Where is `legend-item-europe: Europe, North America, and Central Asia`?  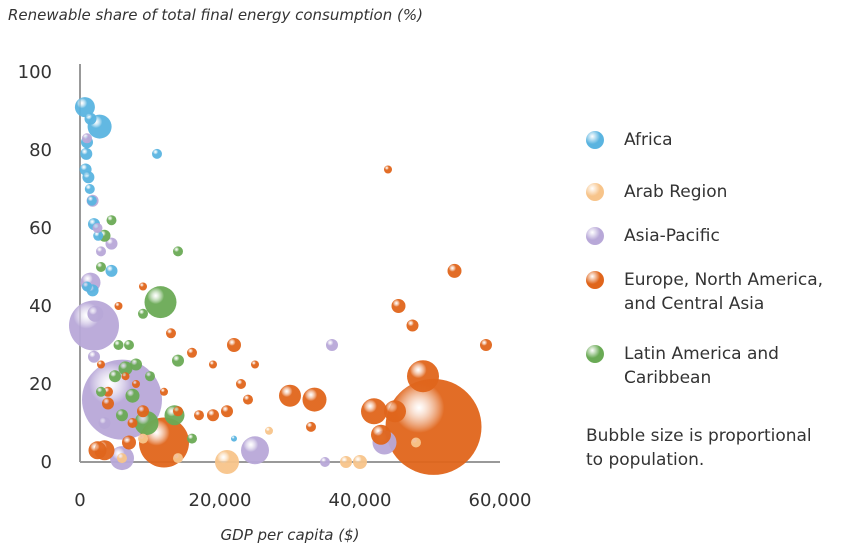 legend-item-europe: Europe, North America, and Central Asia is located at coordinates (704, 292).